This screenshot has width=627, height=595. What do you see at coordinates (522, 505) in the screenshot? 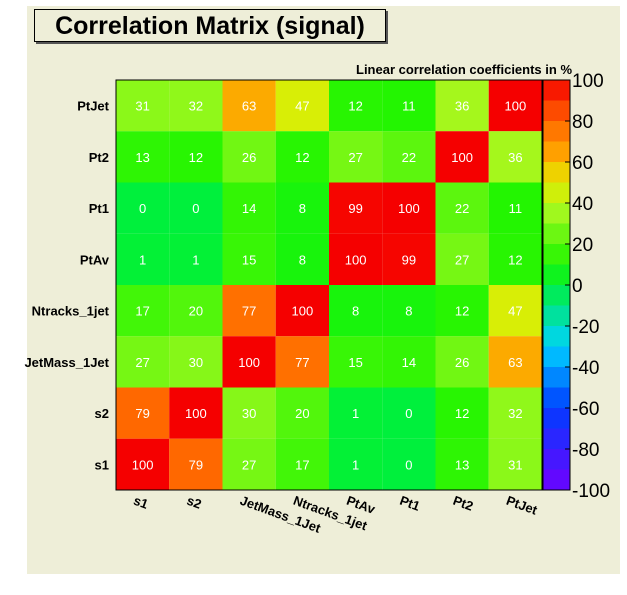
I see `x-tick-label: PtJet` at bounding box center [522, 505].